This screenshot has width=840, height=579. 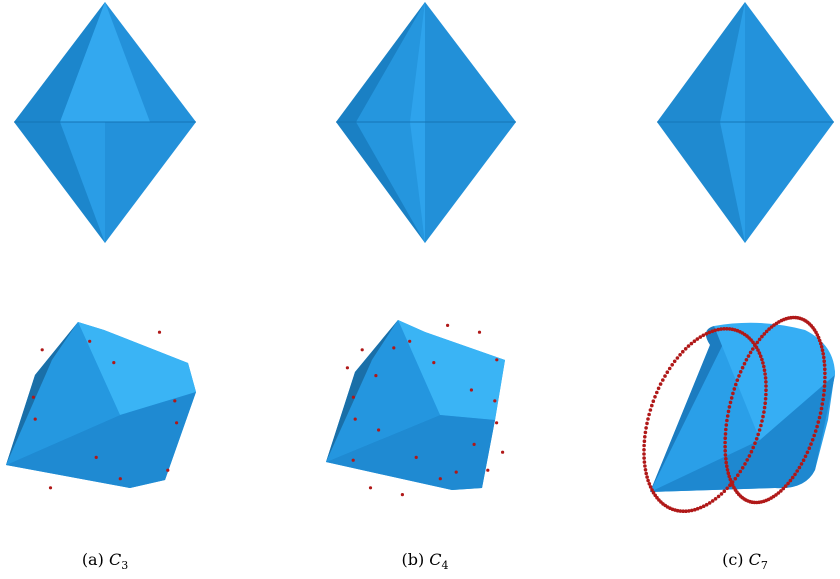 What do you see at coordinates (754, 559) in the screenshot?
I see `caption-c-symbol: C` at bounding box center [754, 559].